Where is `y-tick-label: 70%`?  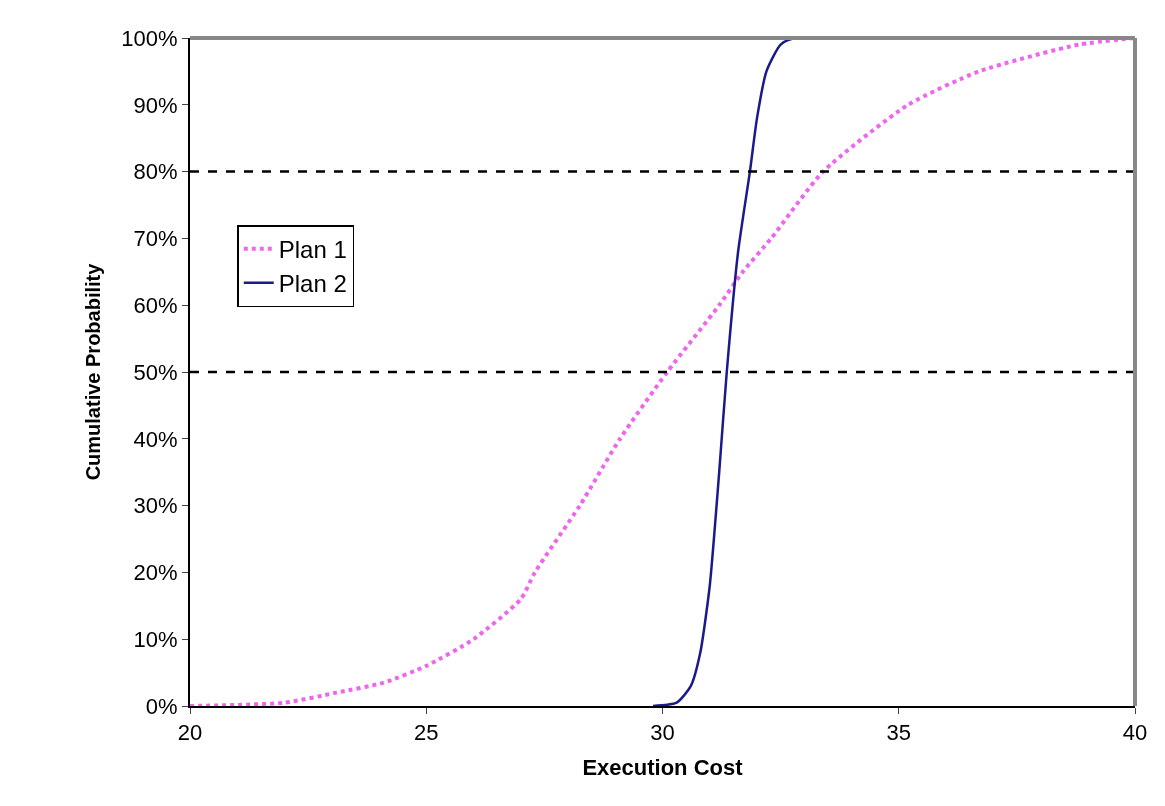
y-tick-label: 70% is located at coordinates (155, 239).